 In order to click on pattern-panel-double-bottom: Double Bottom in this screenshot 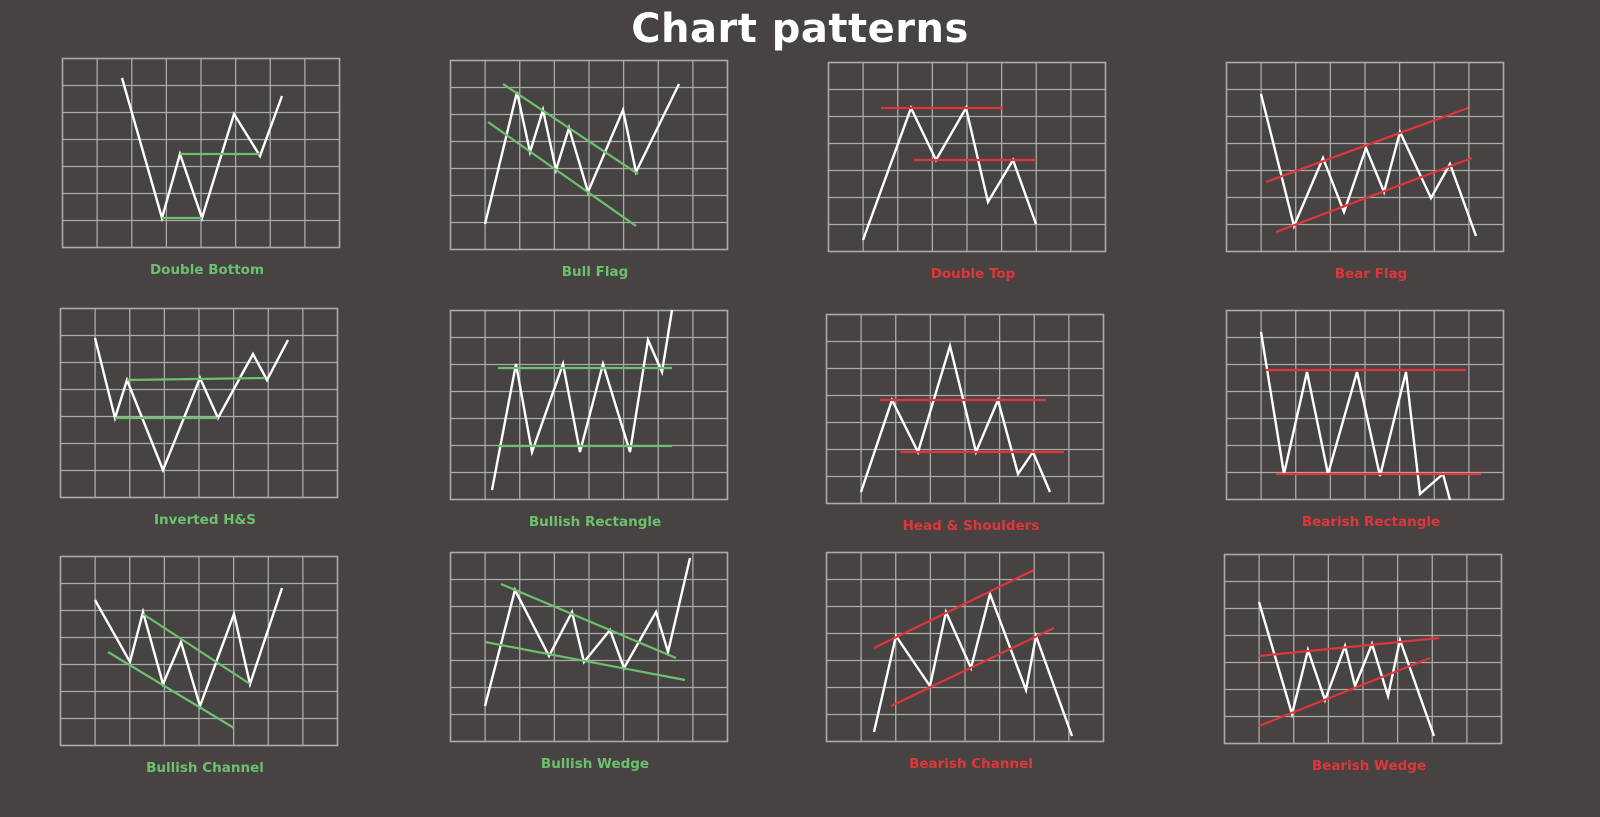, I will do `click(206, 175)`.